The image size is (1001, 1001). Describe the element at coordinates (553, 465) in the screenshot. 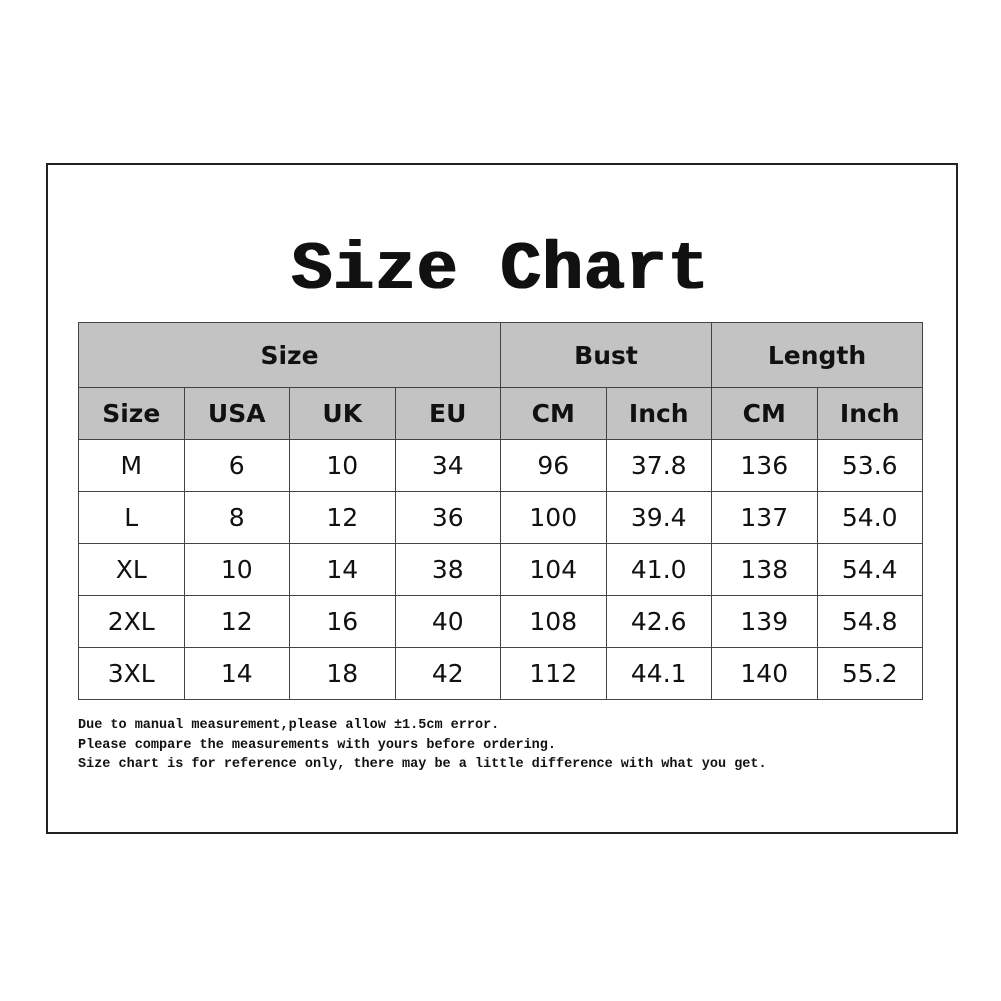

I see `table-cell: 96` at that location.